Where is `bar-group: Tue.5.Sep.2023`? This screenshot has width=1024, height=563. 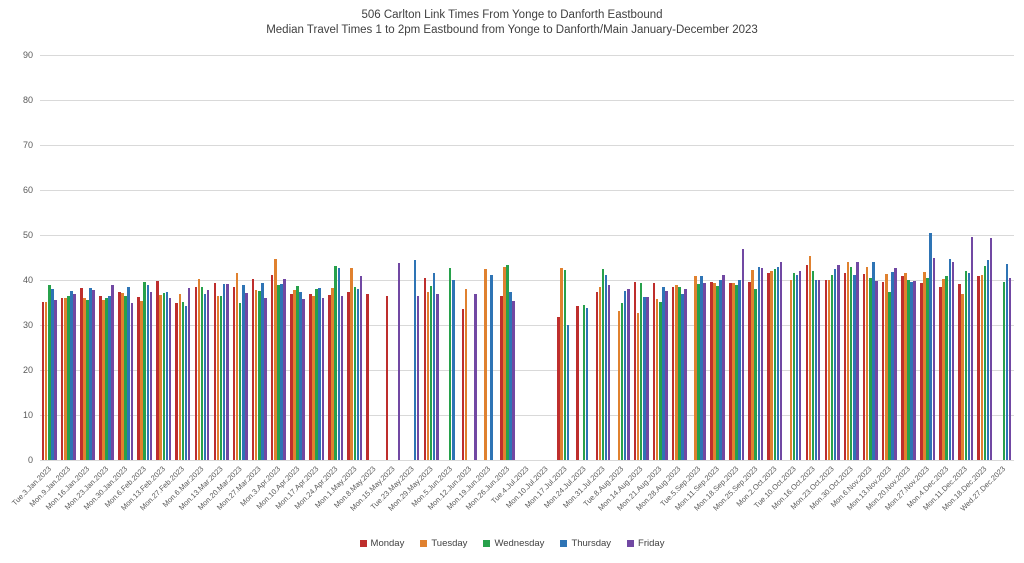 bar-group: Tue.5.Sep.2023 is located at coordinates (683, 281).